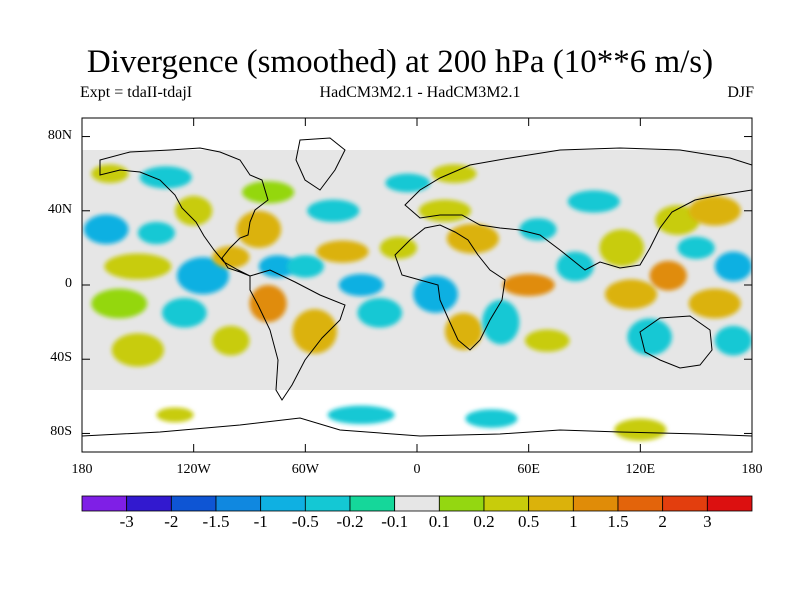 The height and width of the screenshot is (600, 800). Describe the element at coordinates (126, 521) in the screenshot. I see `colorbar-level-label: -3` at that location.